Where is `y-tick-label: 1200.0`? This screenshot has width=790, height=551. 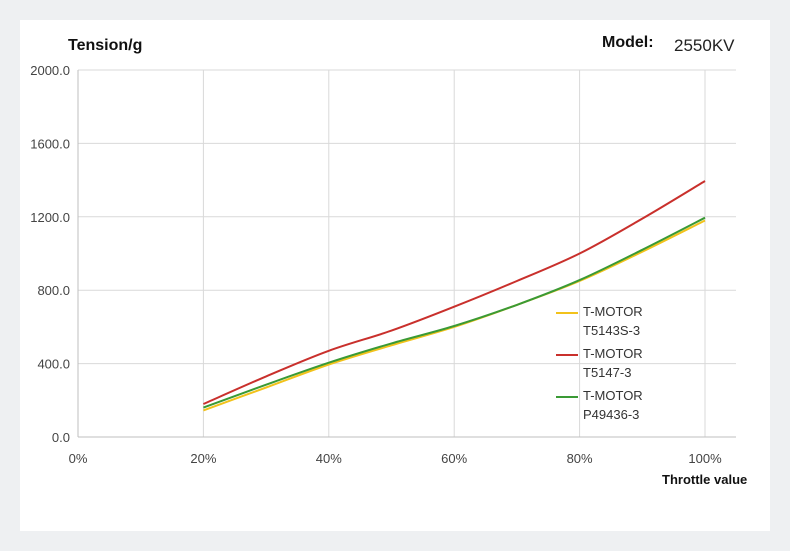 y-tick-label: 1200.0 is located at coordinates (50, 217).